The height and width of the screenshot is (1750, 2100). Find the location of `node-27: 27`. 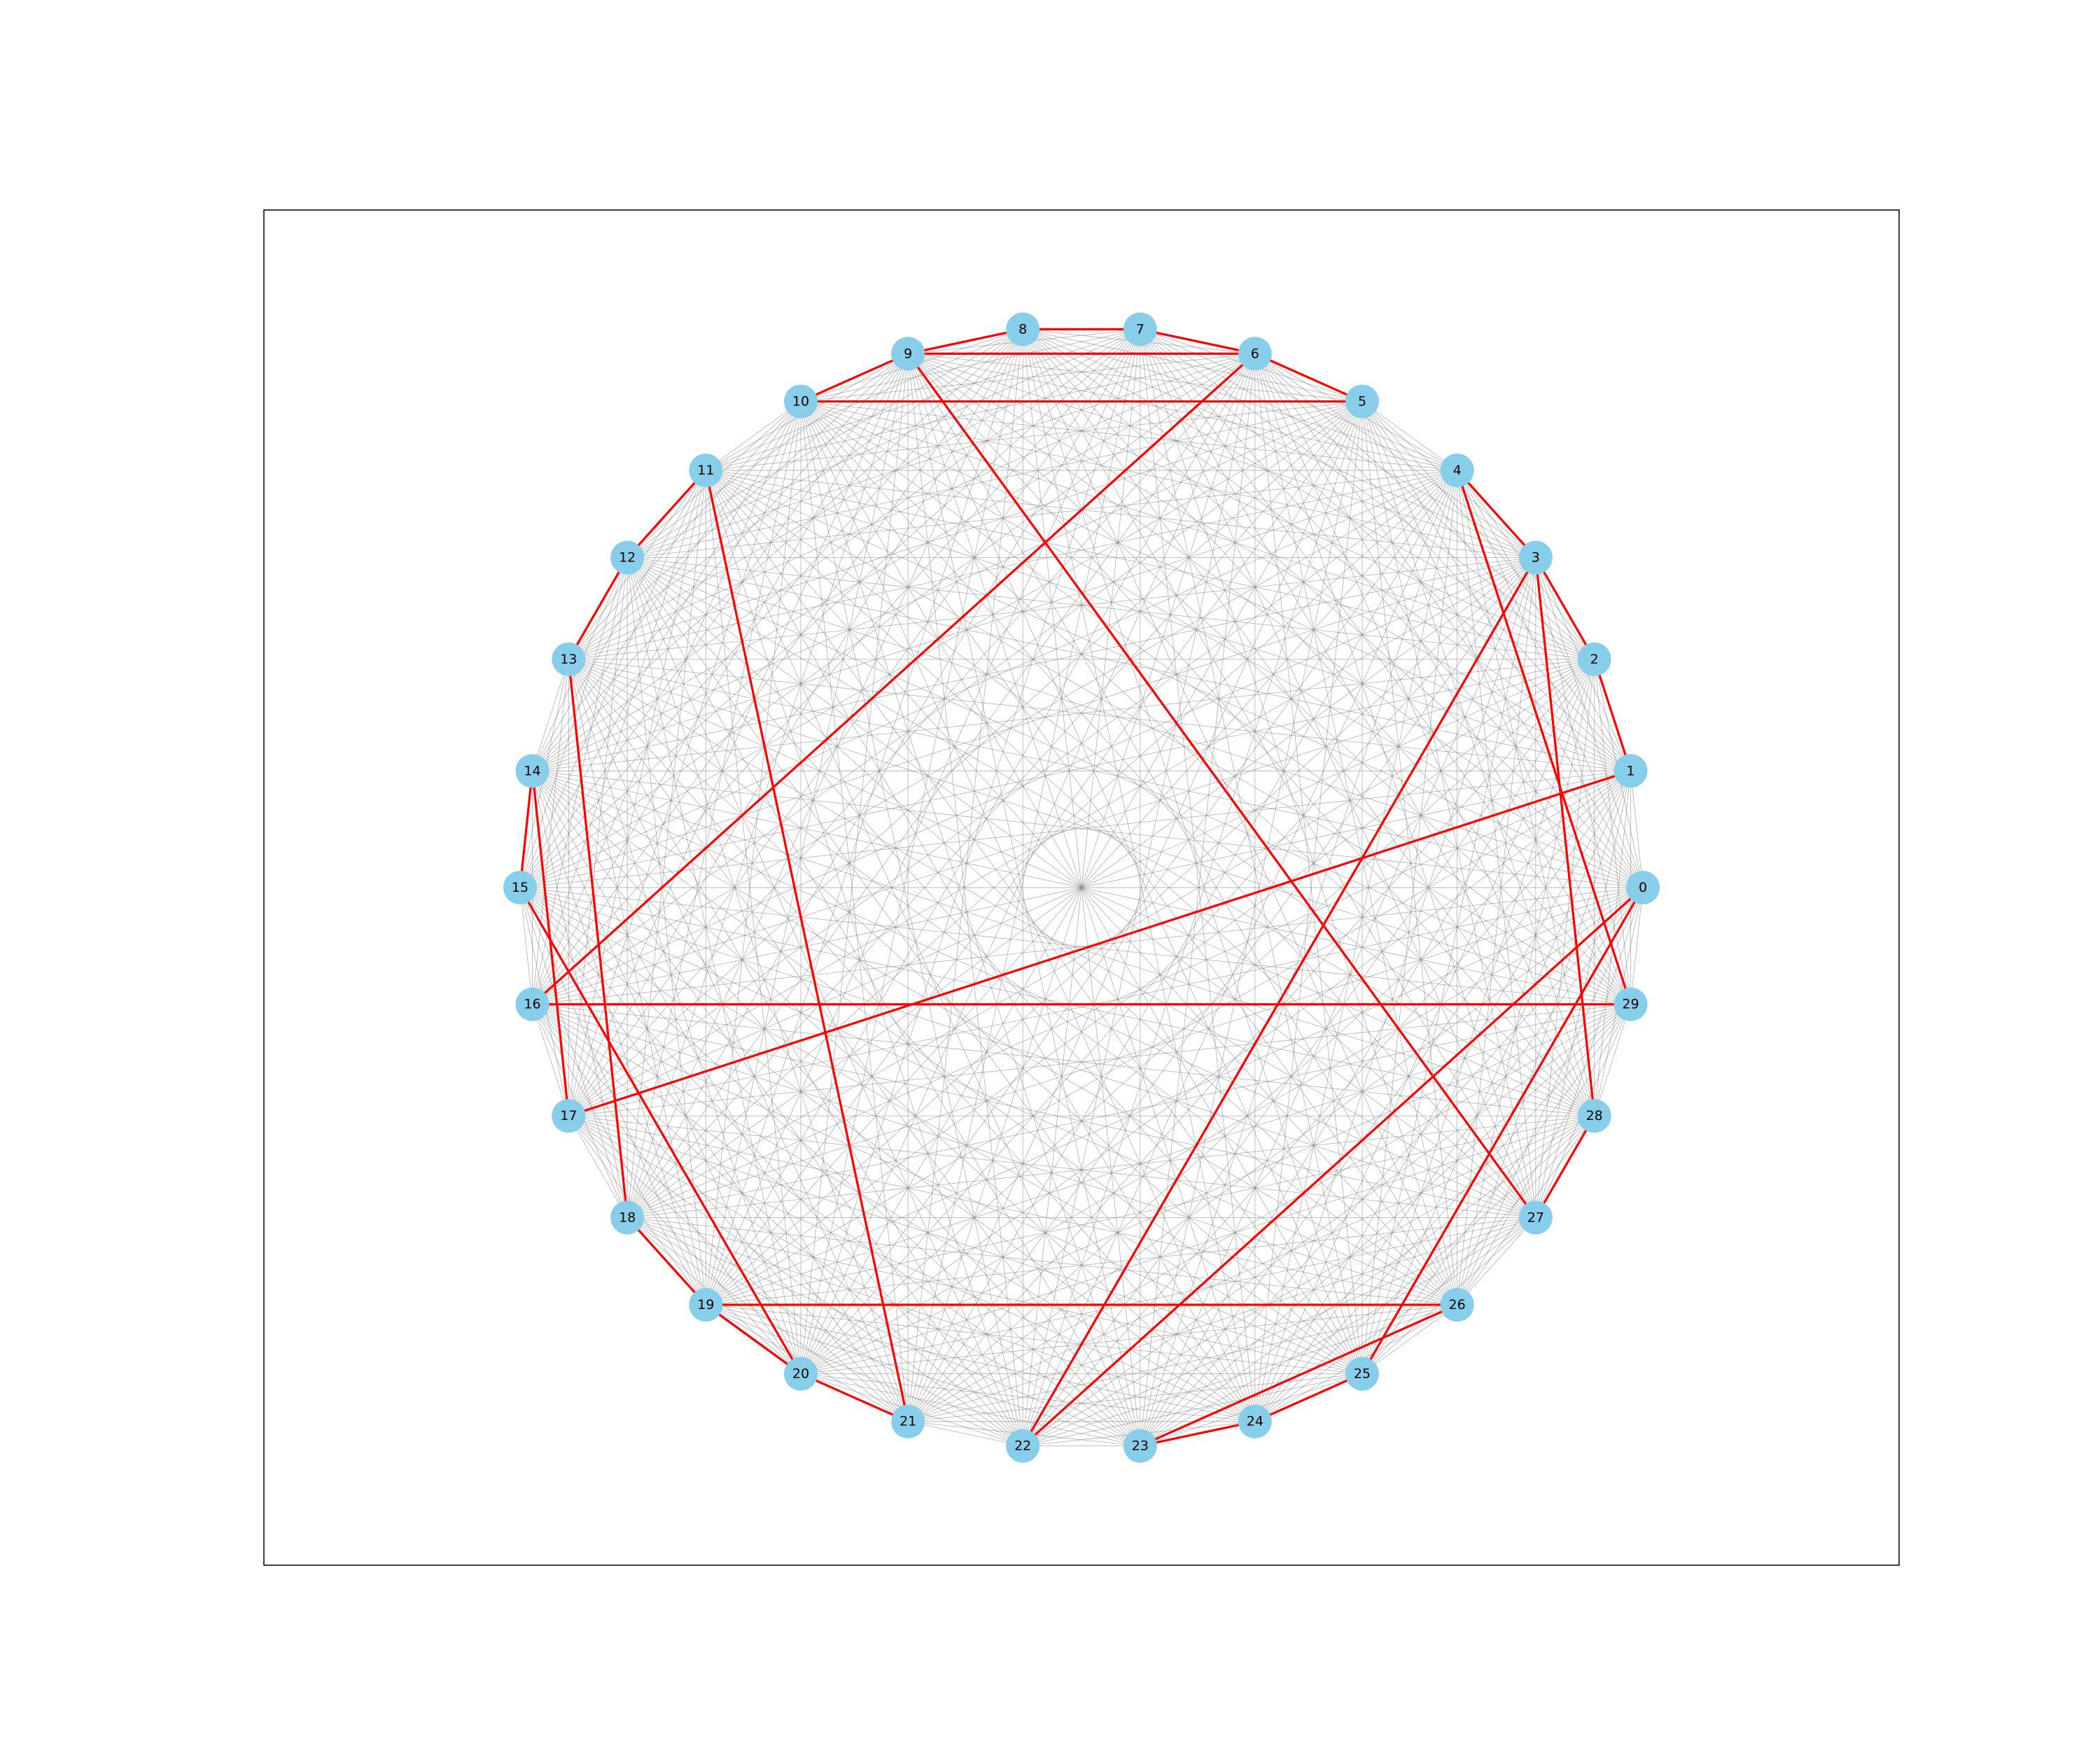

node-27: 27 is located at coordinates (1535, 1217).